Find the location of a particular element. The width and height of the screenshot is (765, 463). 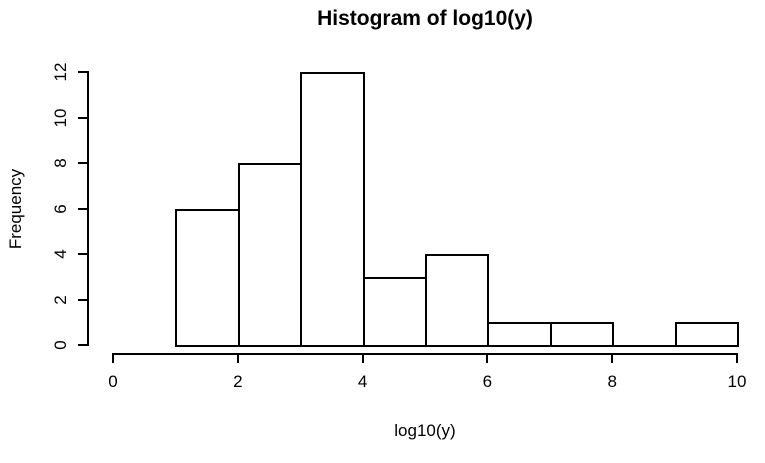

x-tick-label: 10 is located at coordinates (737, 381).